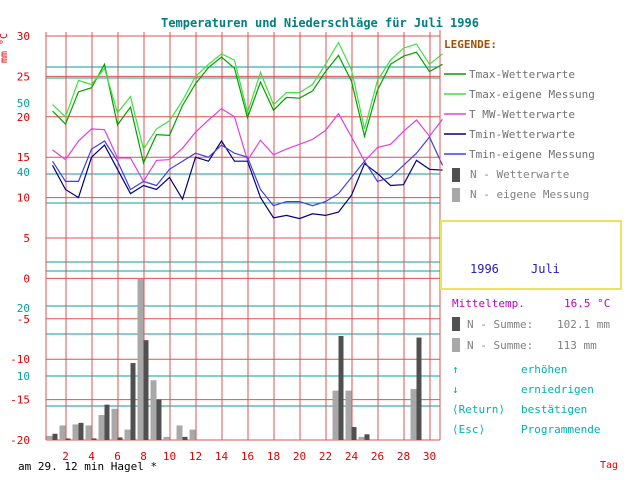  What do you see at coordinates (577, 345) in the screenshot?
I see `sum-eig-value: 113 mm` at bounding box center [577, 345].